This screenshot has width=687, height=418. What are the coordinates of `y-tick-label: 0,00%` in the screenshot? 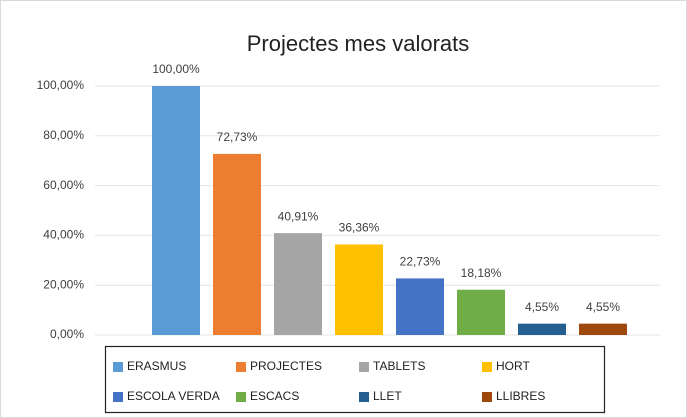 It's located at (67, 334).